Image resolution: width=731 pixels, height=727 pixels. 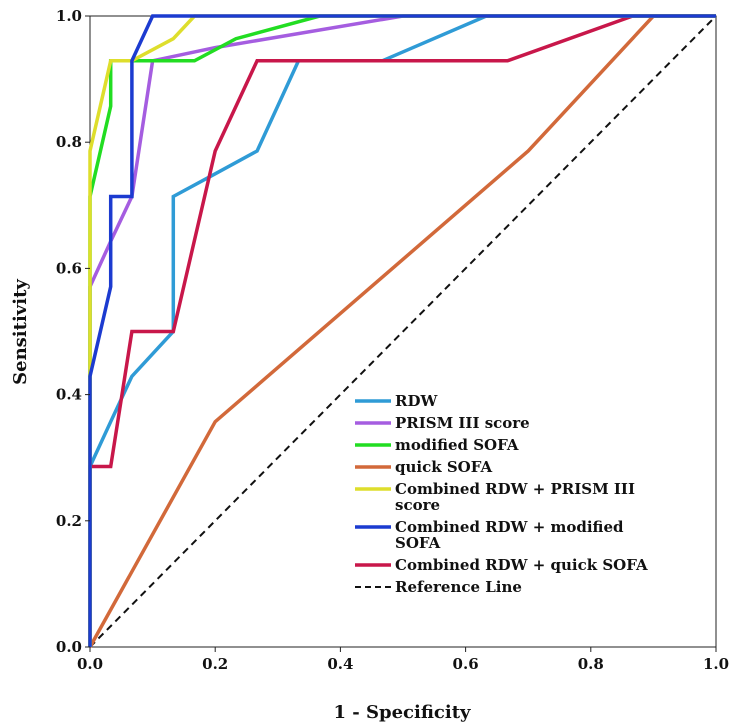 What do you see at coordinates (69, 395) in the screenshot?
I see `y-tick-label: 0.4` at bounding box center [69, 395].